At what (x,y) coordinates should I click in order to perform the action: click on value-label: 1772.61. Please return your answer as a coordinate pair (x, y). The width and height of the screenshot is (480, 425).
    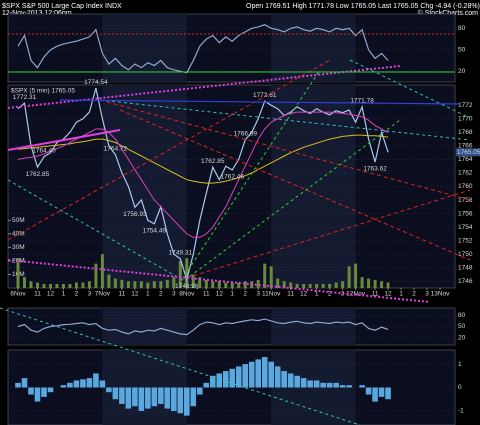
    Looking at the image, I should click on (265, 95).